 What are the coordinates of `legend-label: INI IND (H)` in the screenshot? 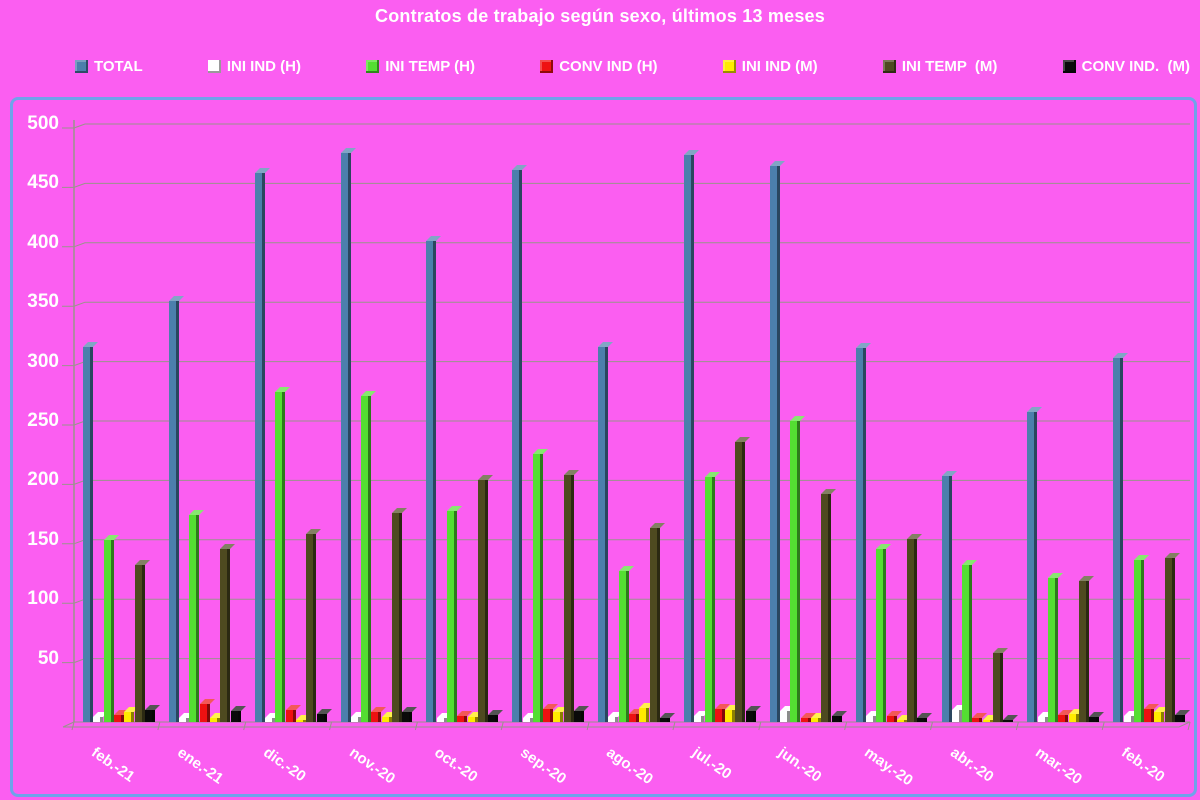 It's located at (264, 66).